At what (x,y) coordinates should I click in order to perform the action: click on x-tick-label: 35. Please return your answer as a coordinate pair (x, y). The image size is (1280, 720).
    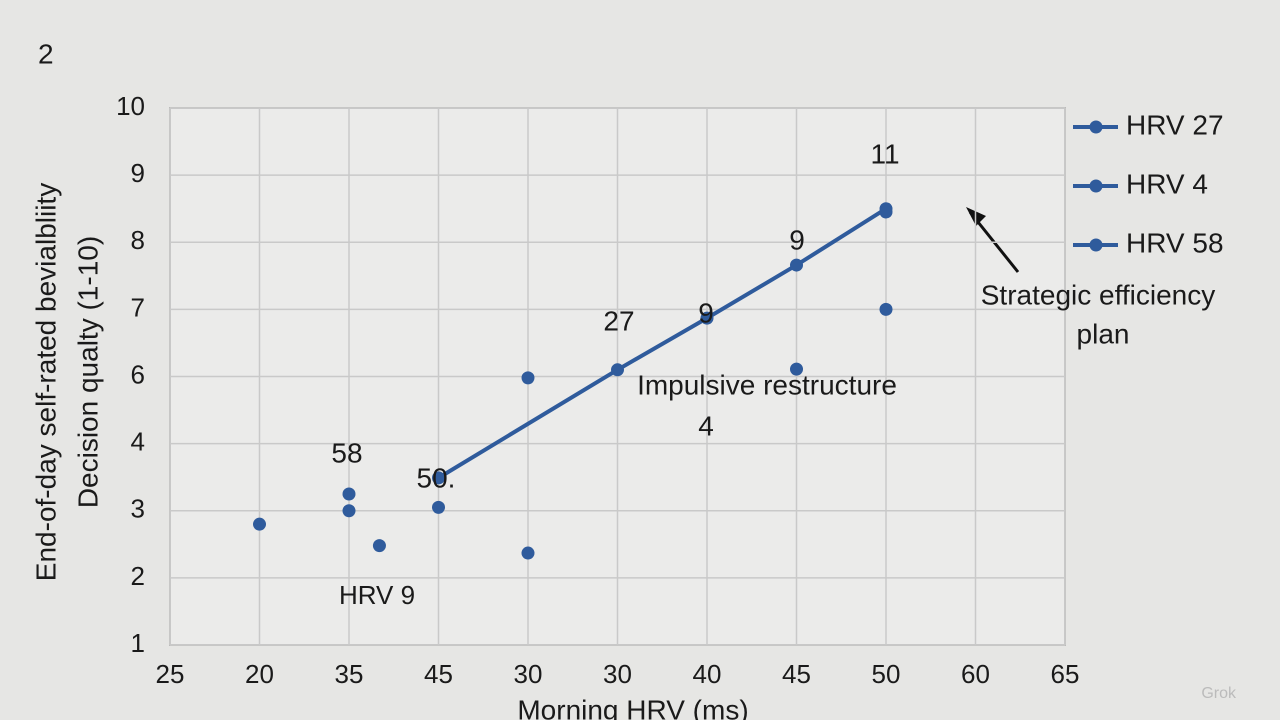
    Looking at the image, I should click on (349, 674).